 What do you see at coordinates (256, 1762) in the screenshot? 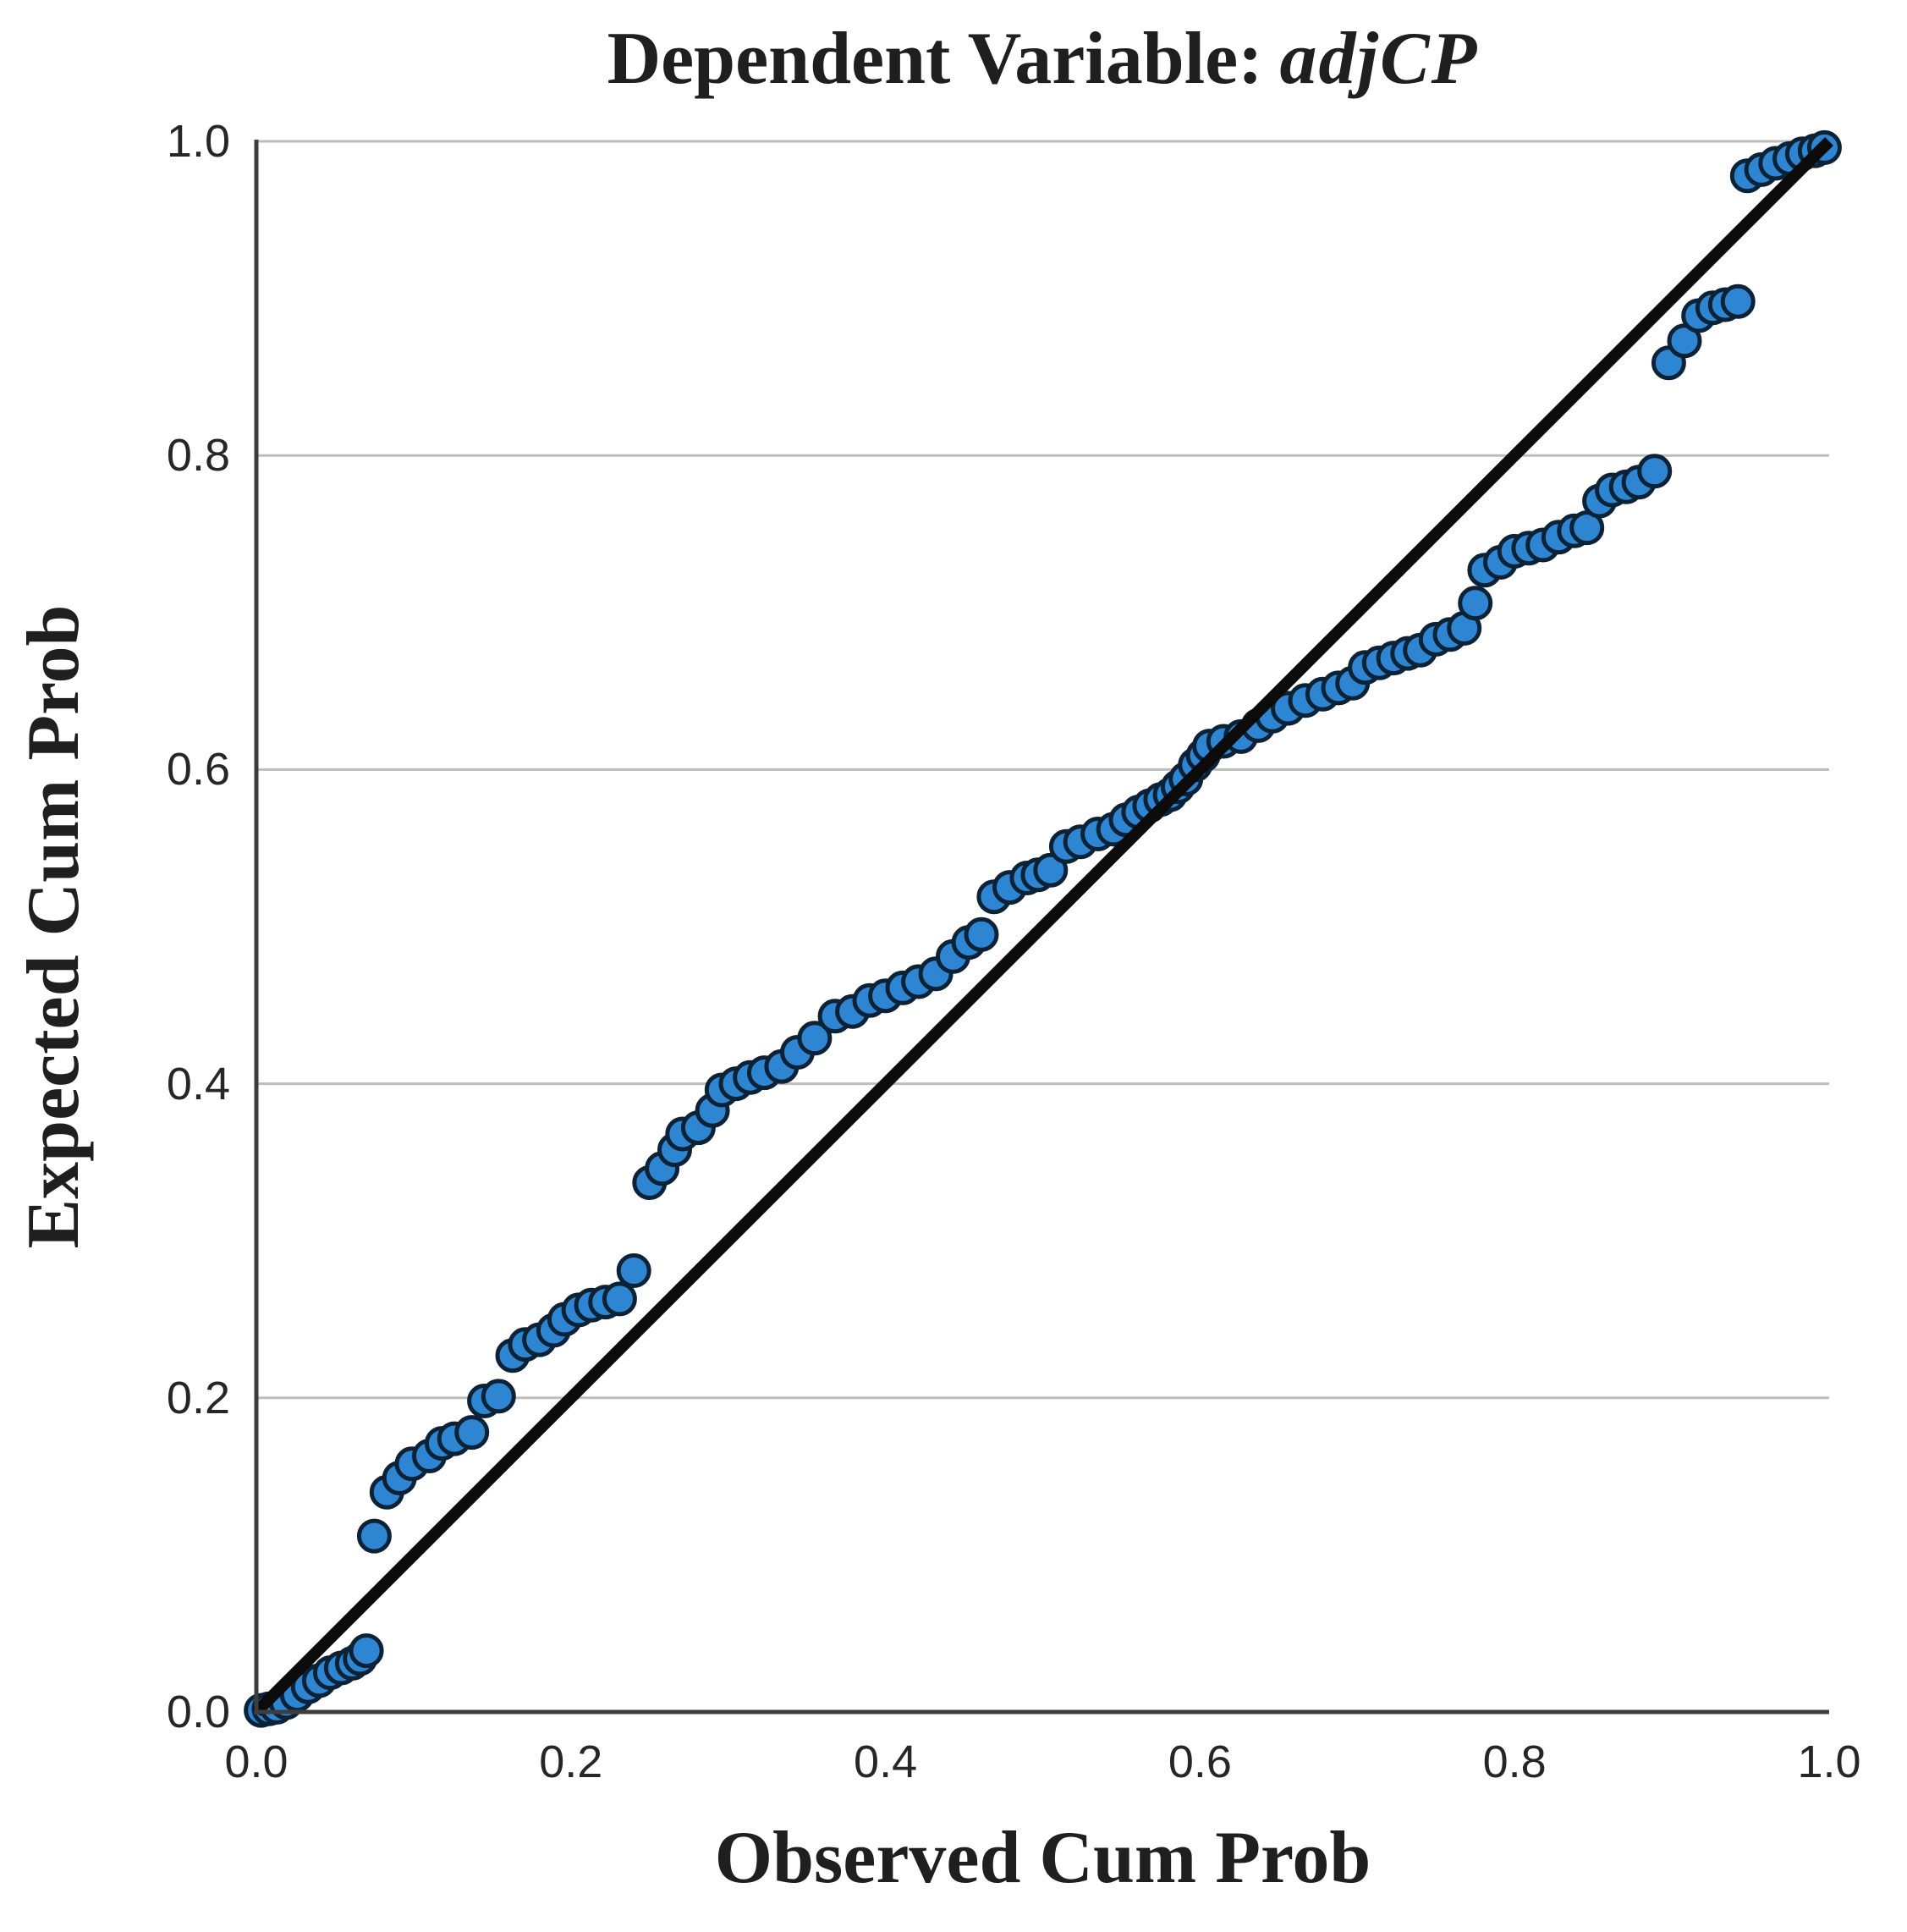
I see `x-tick-label-0.0: 0.0` at bounding box center [256, 1762].